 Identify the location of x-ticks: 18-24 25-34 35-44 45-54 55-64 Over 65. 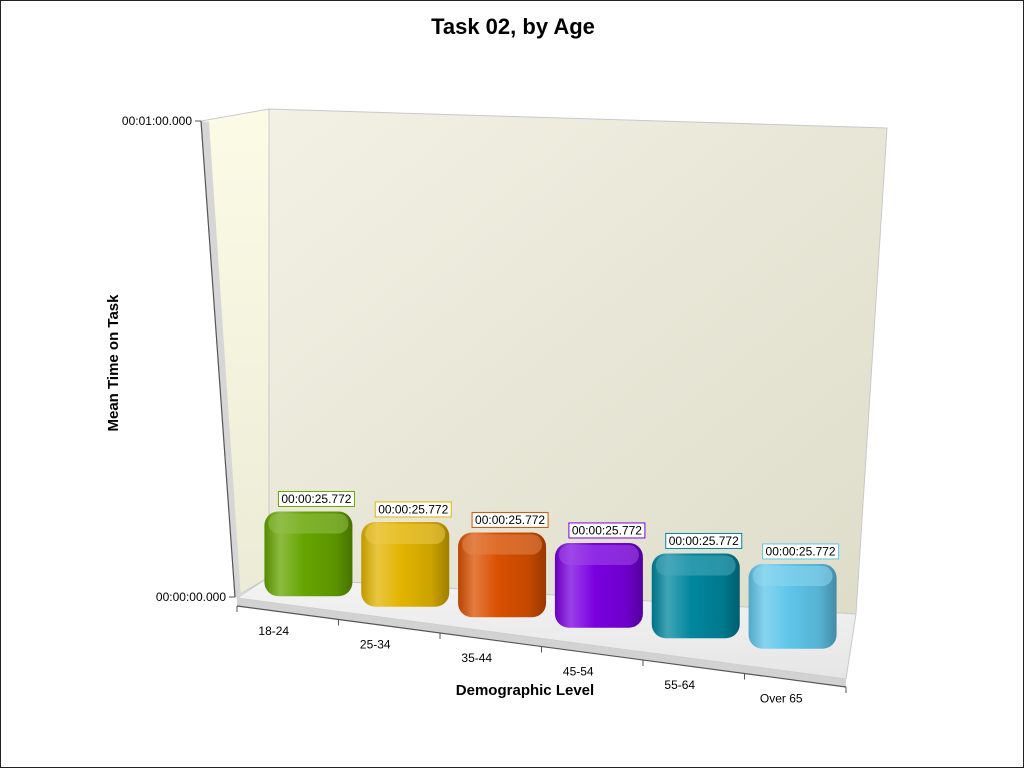
(541, 655).